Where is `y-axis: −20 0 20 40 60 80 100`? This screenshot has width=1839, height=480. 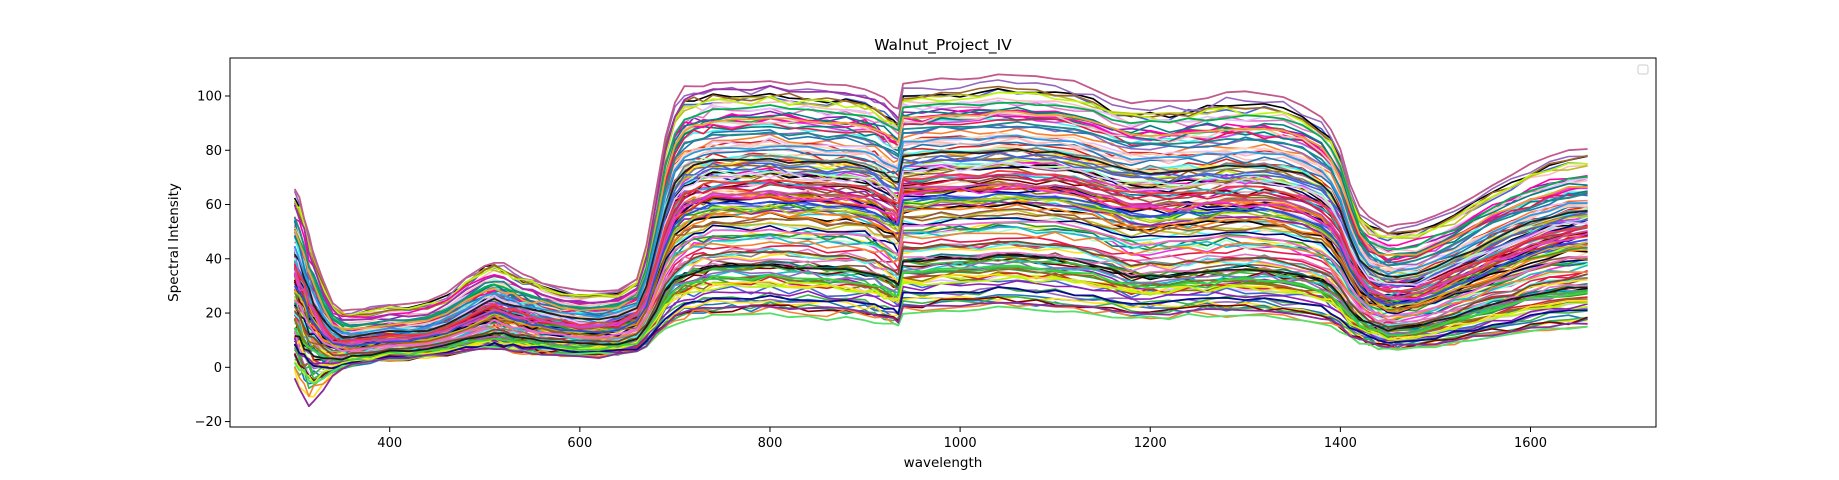
y-axis: −20 0 20 40 60 80 100 is located at coordinates (212, 259).